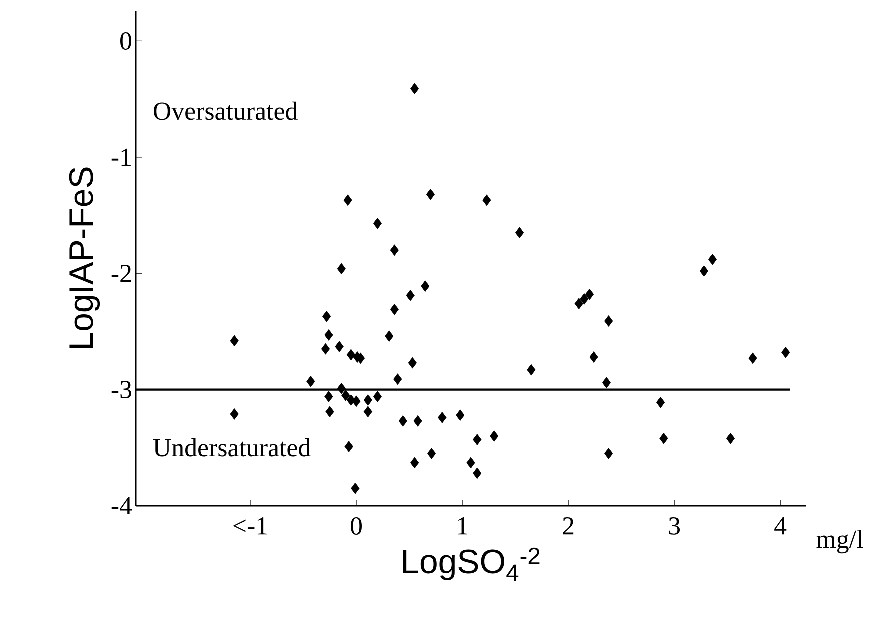 The image size is (881, 619). Describe the element at coordinates (780, 526) in the screenshot. I see `x-tick-label: 4` at that location.